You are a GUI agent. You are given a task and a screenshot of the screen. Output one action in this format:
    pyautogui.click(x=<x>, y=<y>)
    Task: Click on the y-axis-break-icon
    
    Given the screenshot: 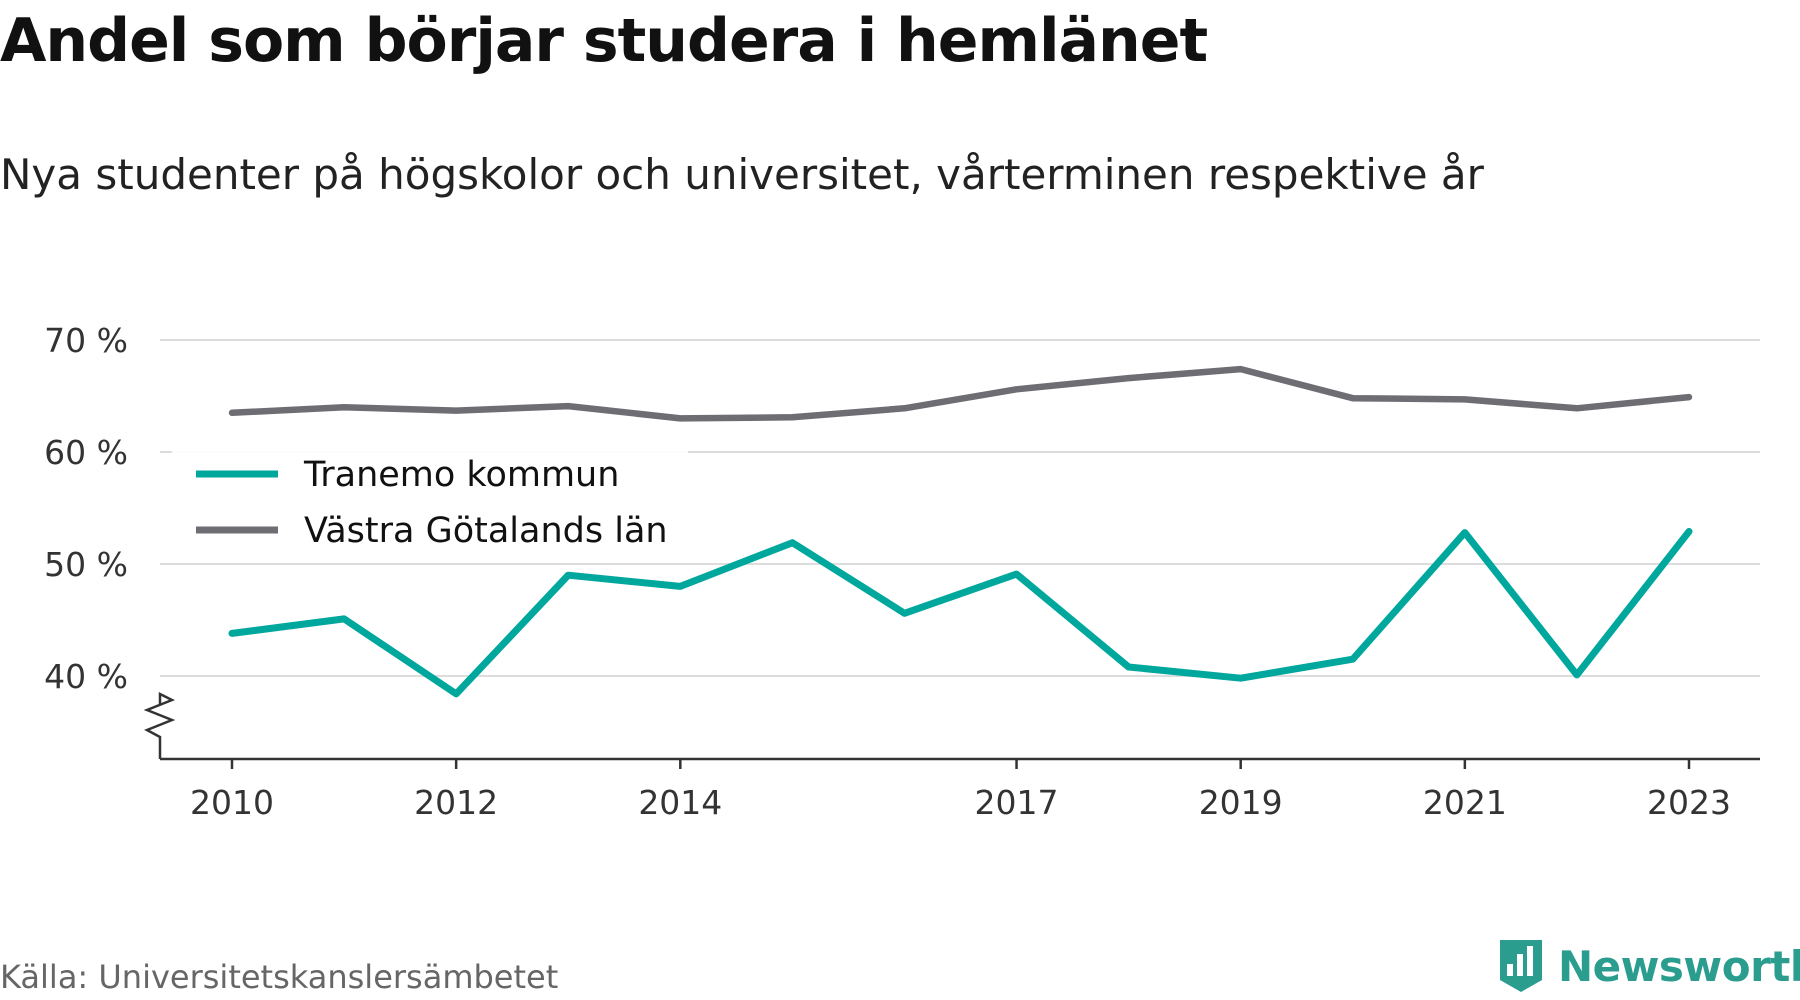 What is the action you would take?
    pyautogui.click(x=159, y=725)
    